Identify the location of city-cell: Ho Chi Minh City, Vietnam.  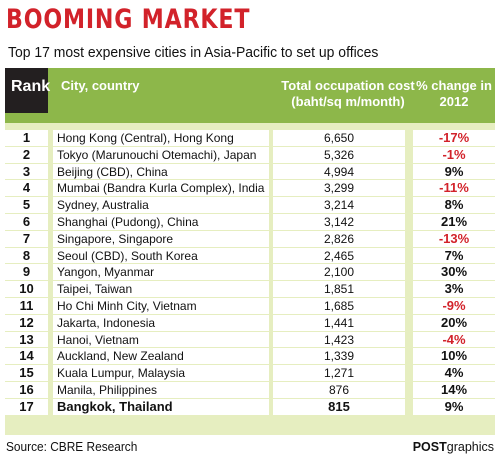
(161, 306).